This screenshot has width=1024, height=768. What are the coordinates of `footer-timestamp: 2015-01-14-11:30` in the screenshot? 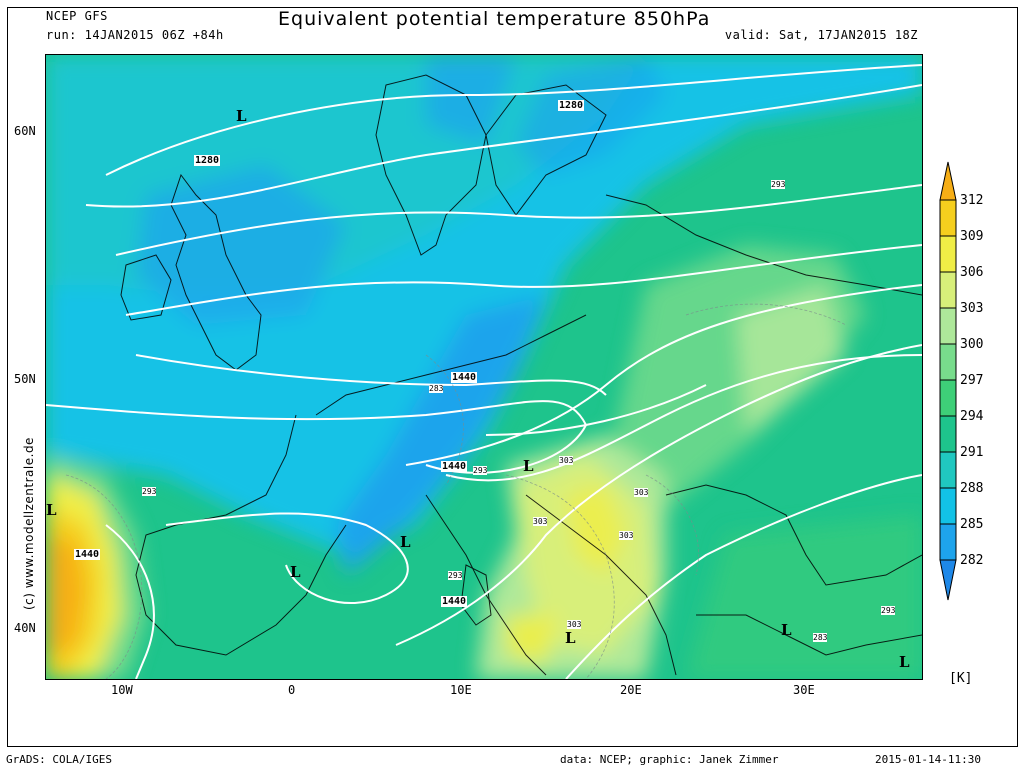 It's located at (928, 759).